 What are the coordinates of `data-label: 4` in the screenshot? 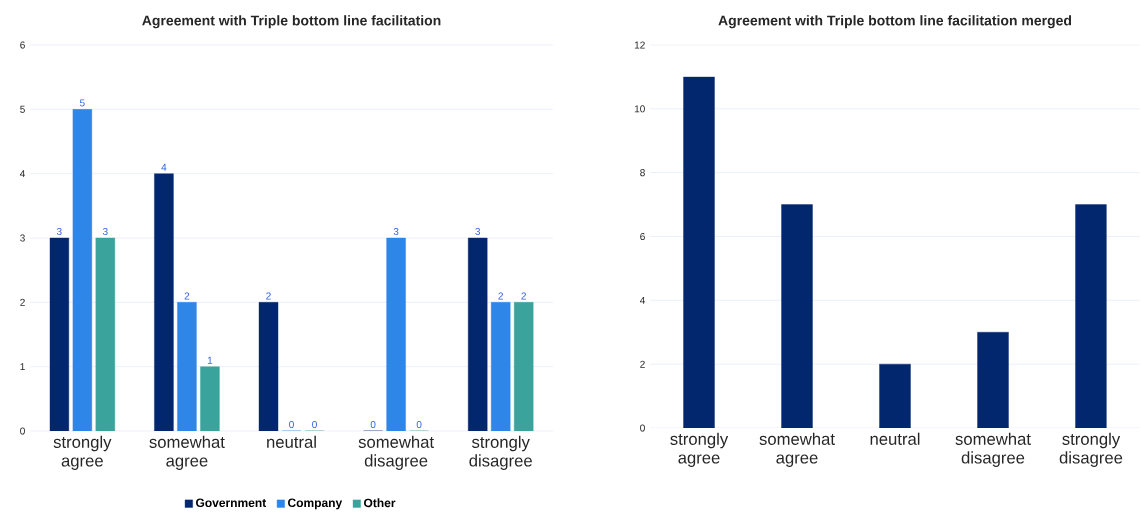 It's located at (164, 167).